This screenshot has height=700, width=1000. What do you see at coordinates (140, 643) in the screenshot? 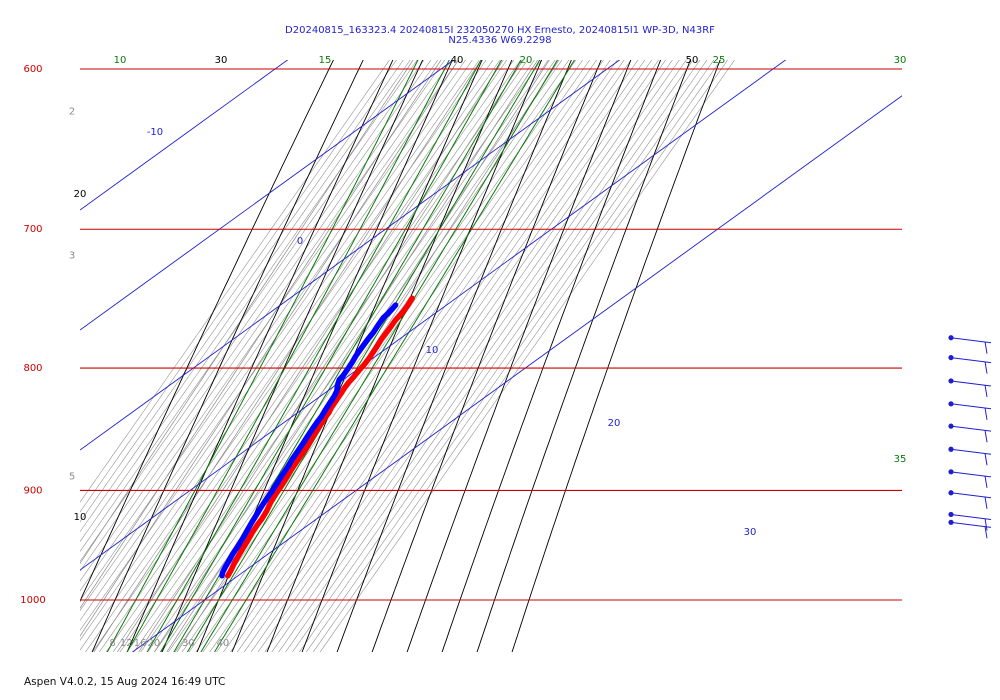
I see `isotherm-label: 16` at bounding box center [140, 643].